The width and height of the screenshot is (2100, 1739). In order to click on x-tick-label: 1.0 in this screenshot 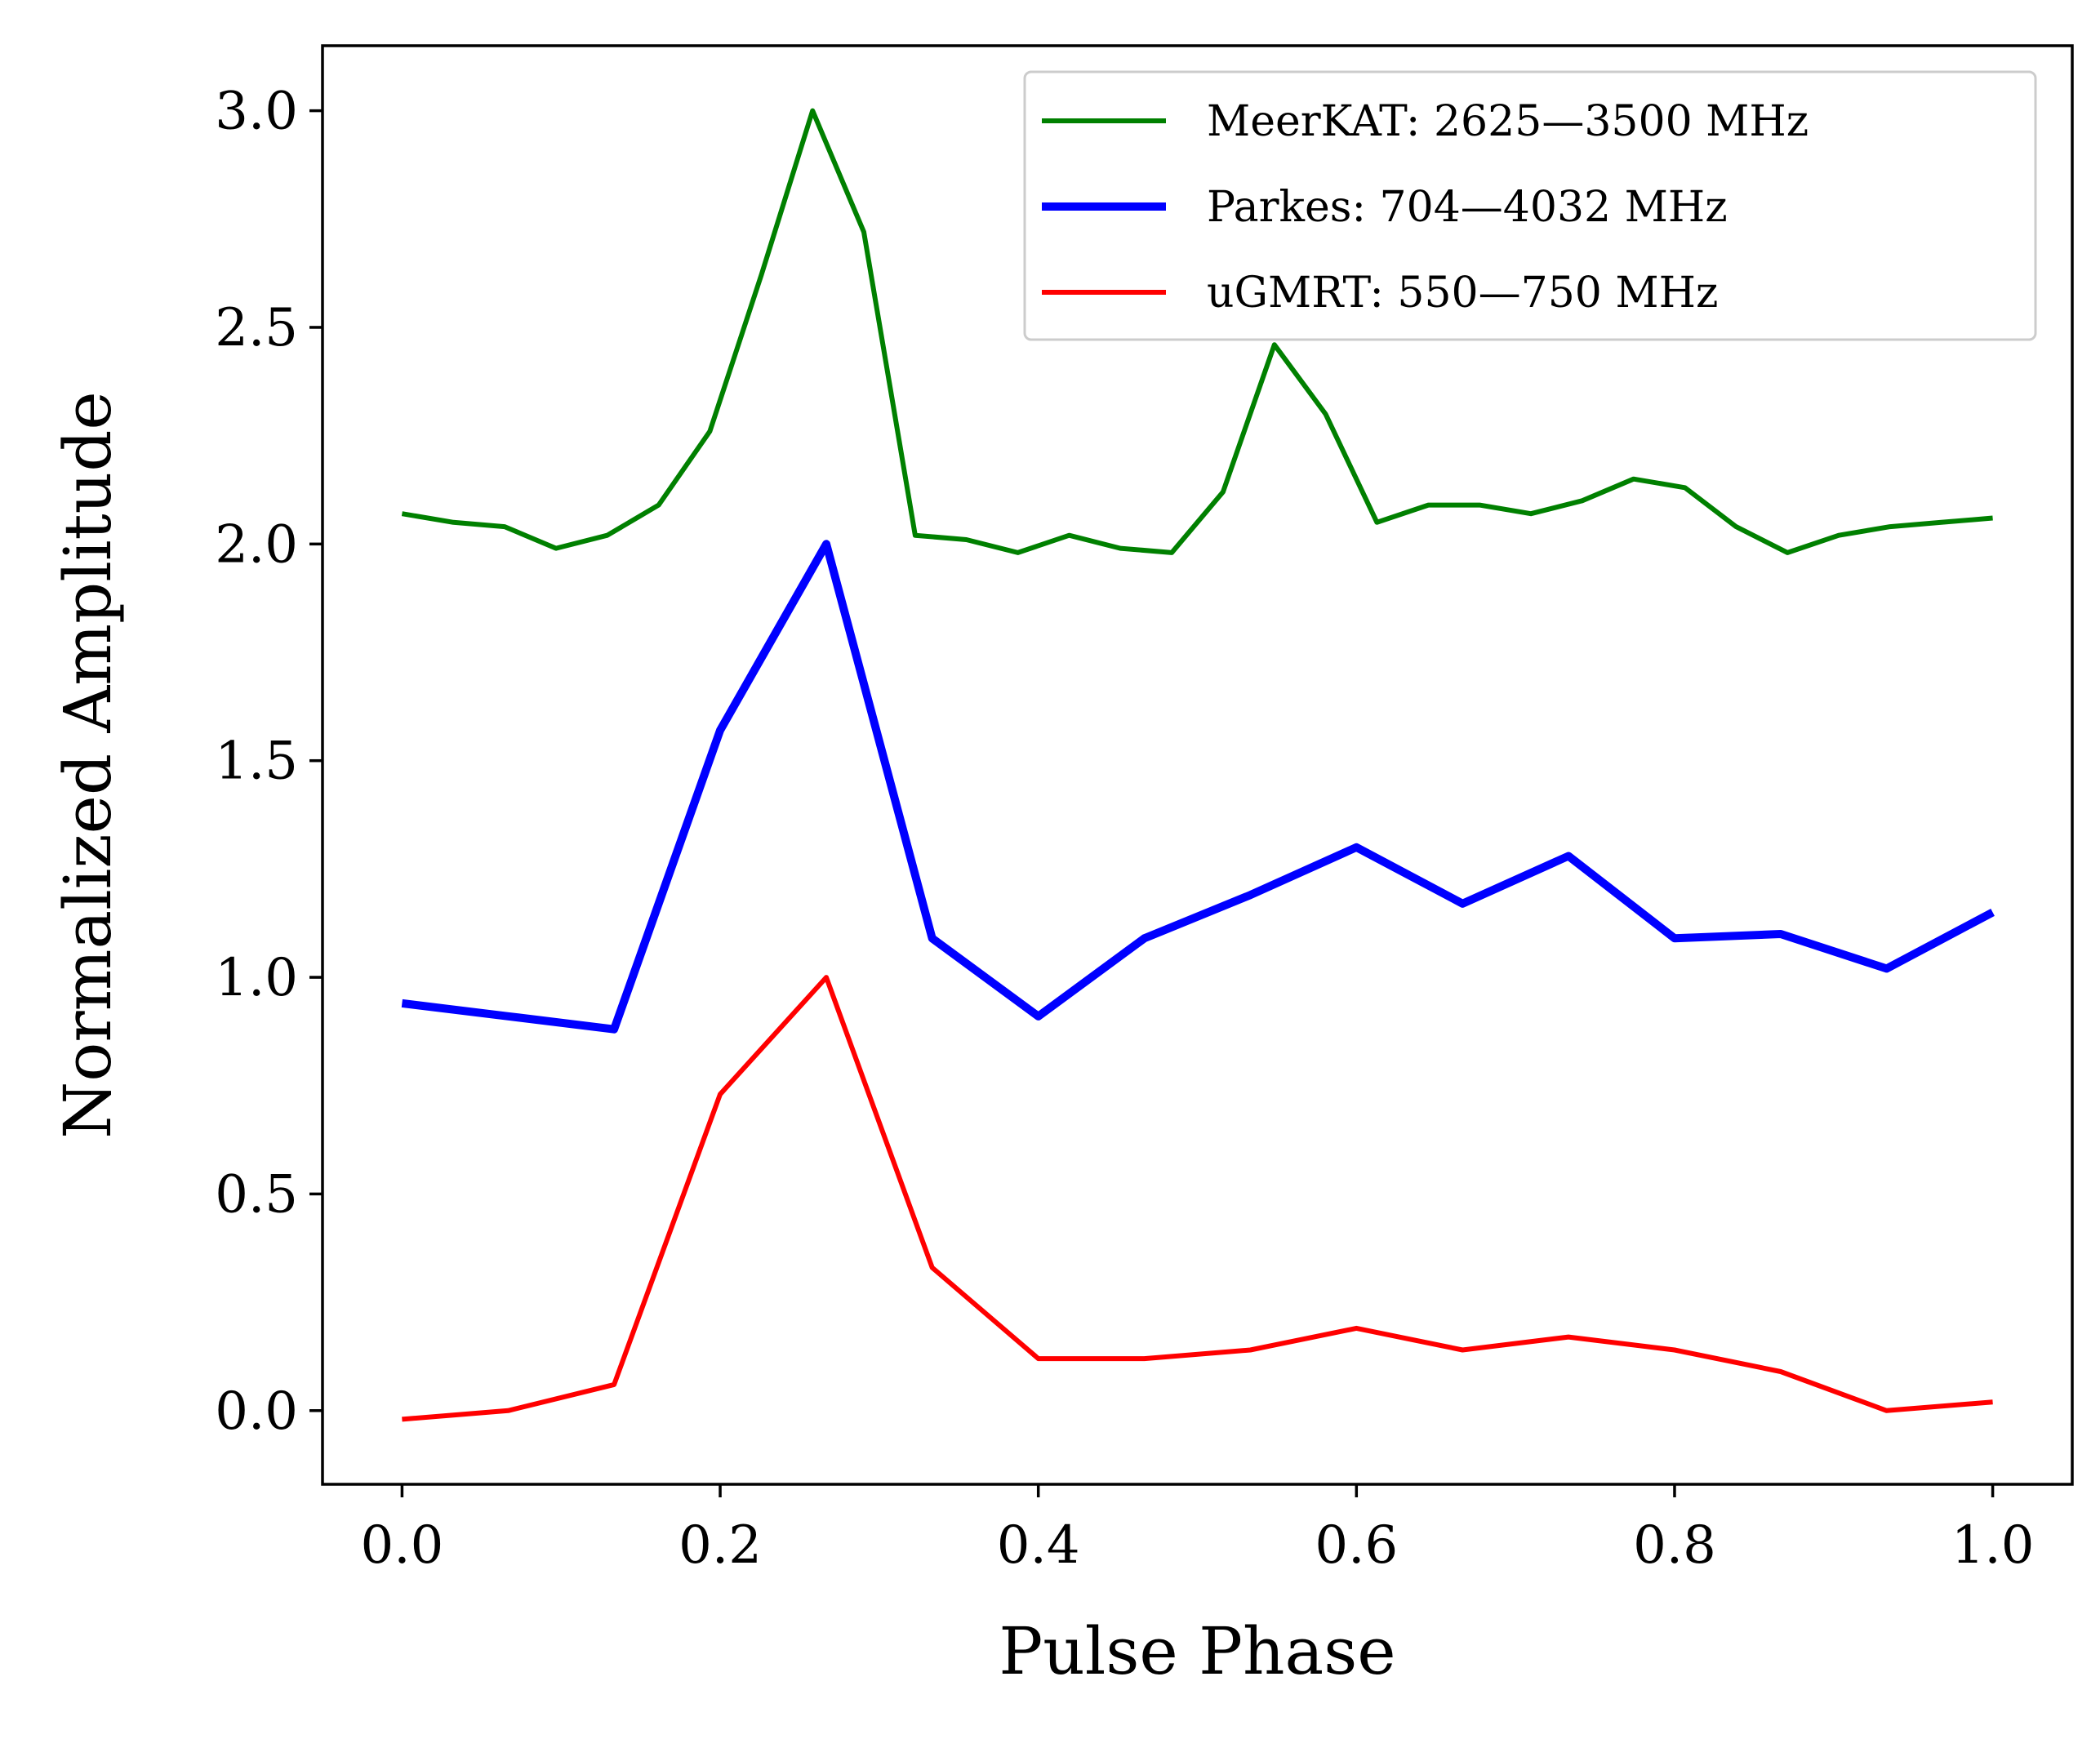, I will do `click(1993, 1545)`.